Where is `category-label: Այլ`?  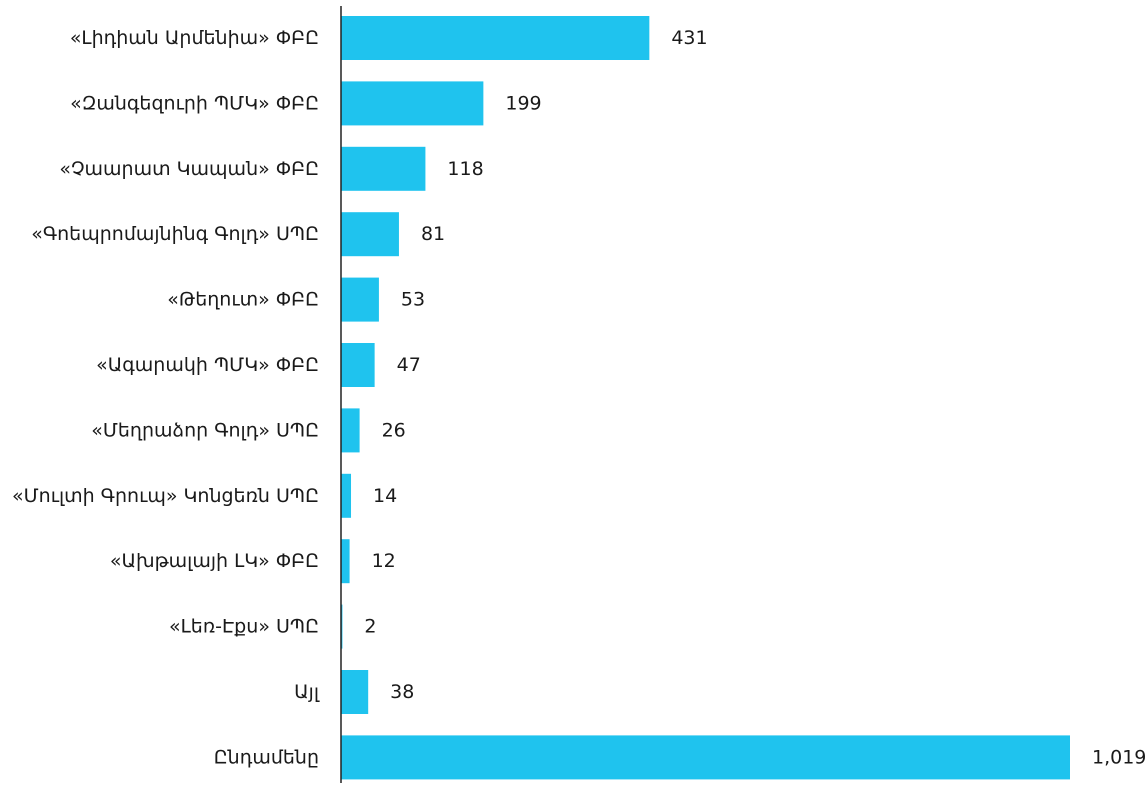
category-label: Այլ is located at coordinates (307, 692).